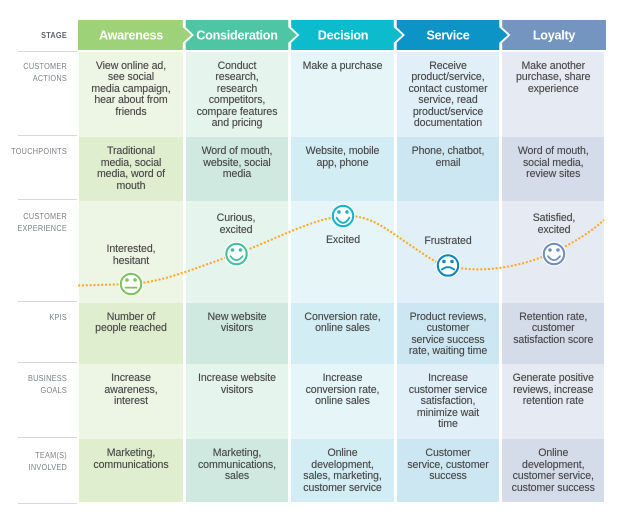 The width and height of the screenshot is (635, 518). Describe the element at coordinates (343, 36) in the screenshot. I see `svg-text: Decision` at that location.